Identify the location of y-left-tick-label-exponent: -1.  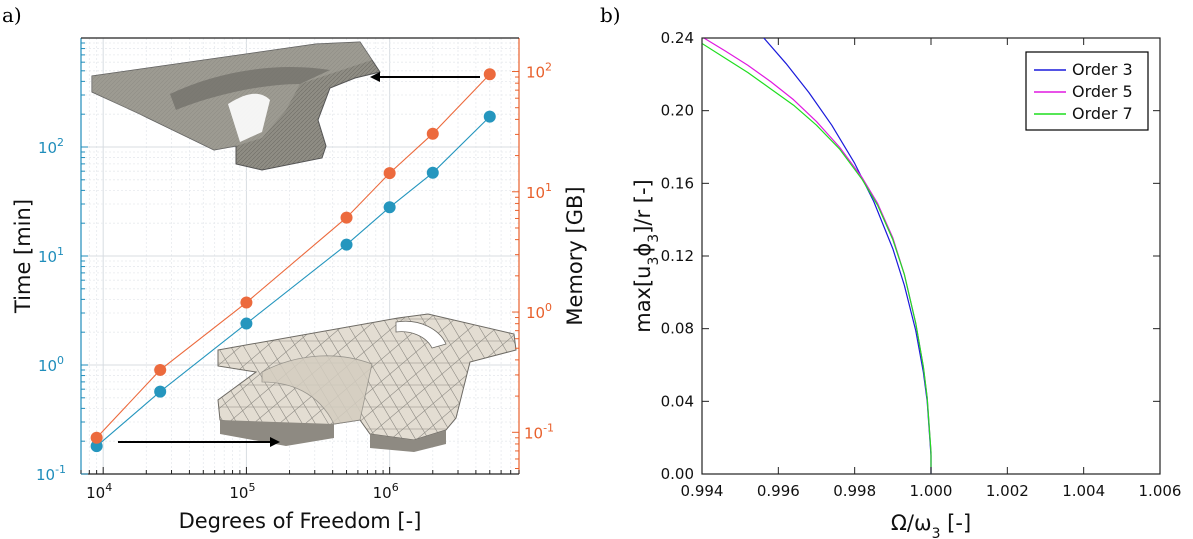
(60, 469).